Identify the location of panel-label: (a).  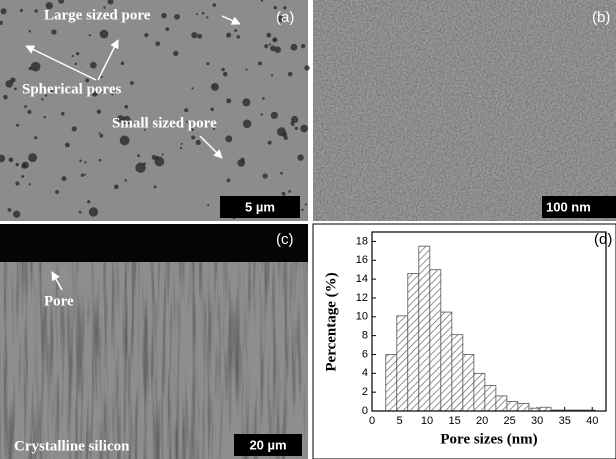
(285, 17).